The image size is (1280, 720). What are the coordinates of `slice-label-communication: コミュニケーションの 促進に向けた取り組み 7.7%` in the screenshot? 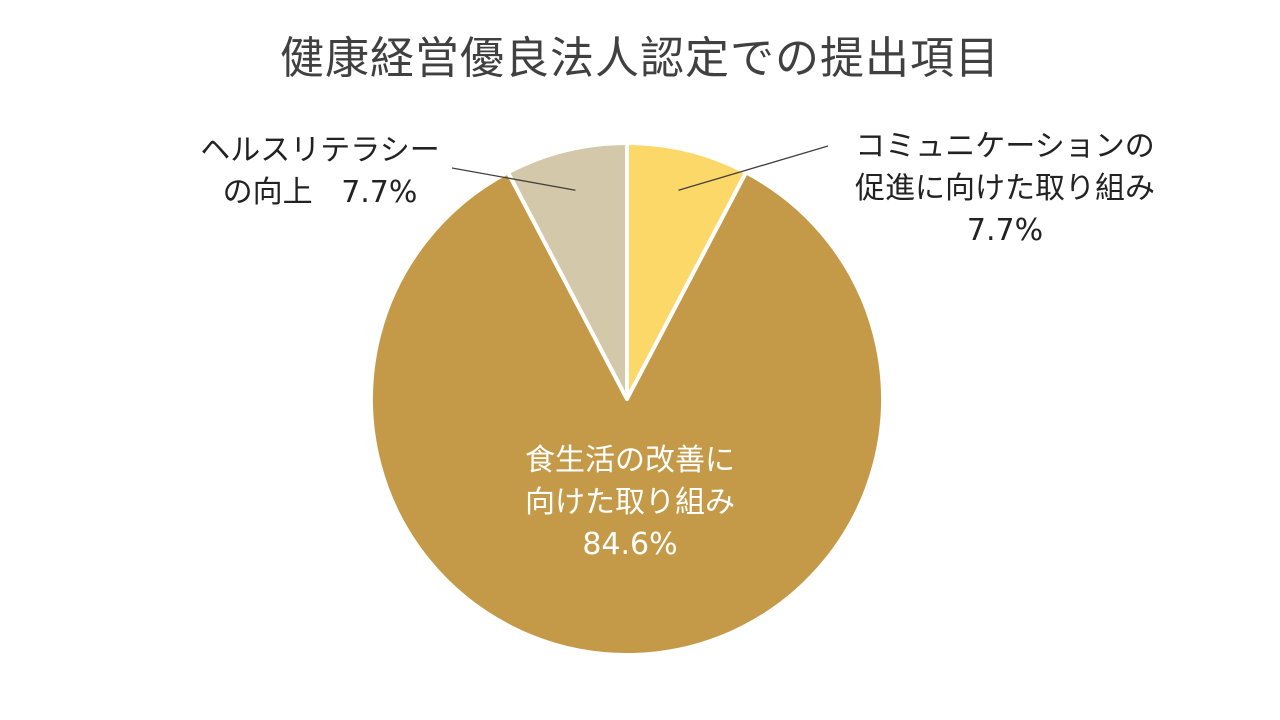 It's located at (1005, 189).